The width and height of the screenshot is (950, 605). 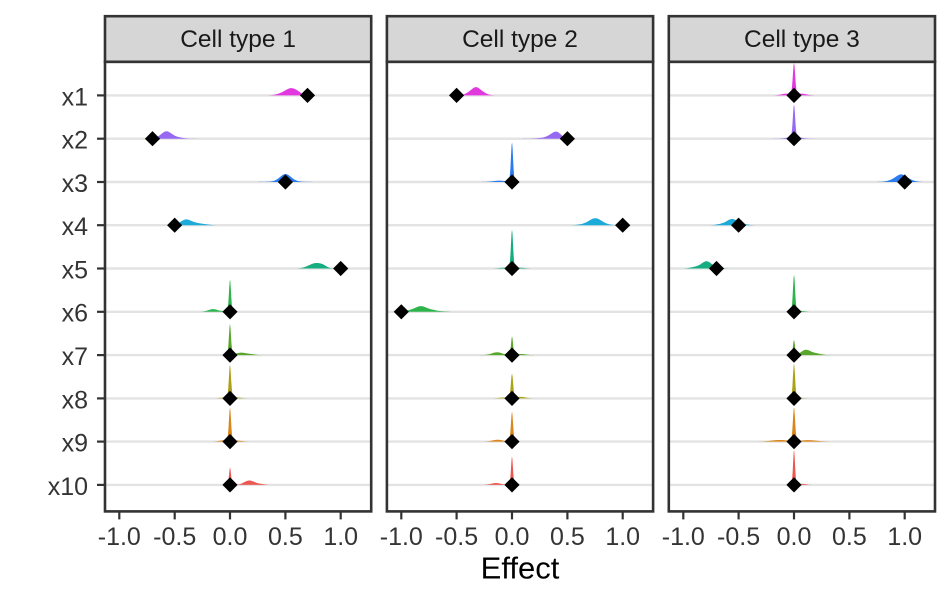 What do you see at coordinates (68, 487) in the screenshot?
I see `svg-text: x10` at bounding box center [68, 487].